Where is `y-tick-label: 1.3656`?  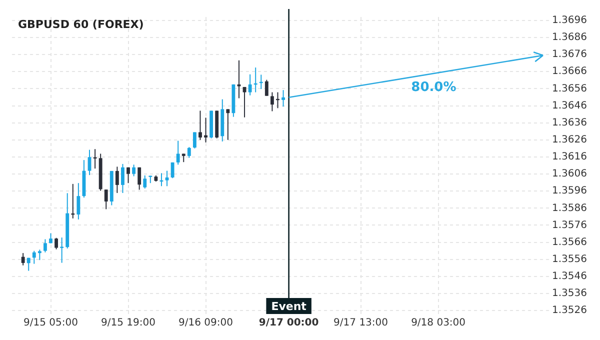
y-tick-label: 1.3656 is located at coordinates (570, 88).